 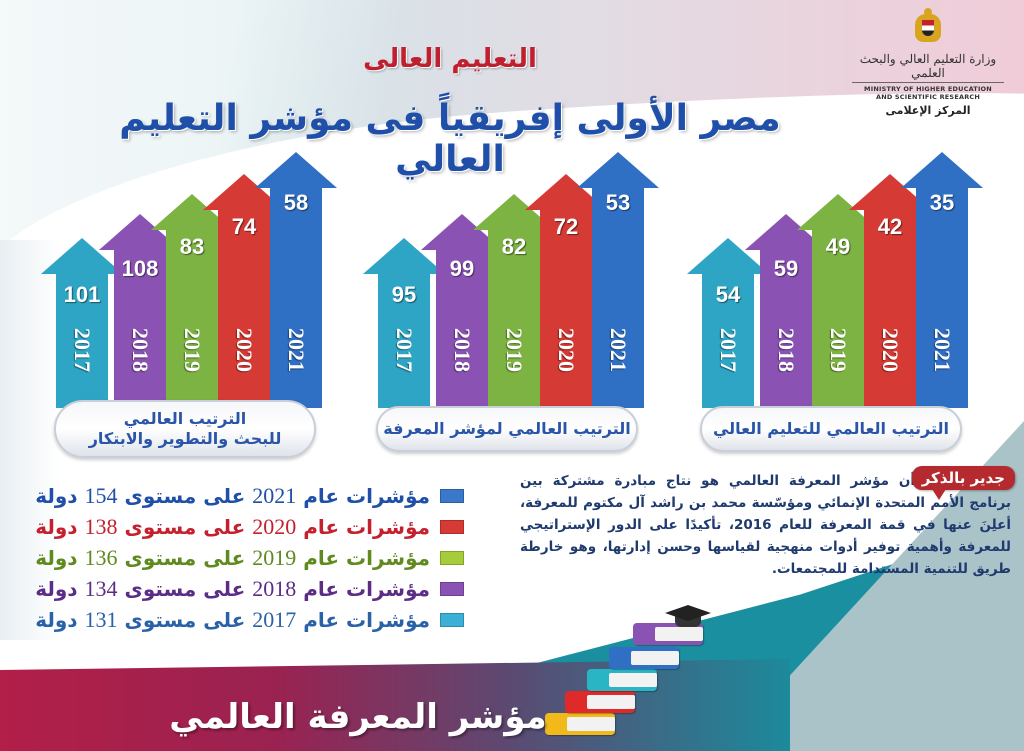 What do you see at coordinates (928, 97) in the screenshot?
I see `ministry-en-line2: AND SCIENTIFIC RESEARCH` at bounding box center [928, 97].